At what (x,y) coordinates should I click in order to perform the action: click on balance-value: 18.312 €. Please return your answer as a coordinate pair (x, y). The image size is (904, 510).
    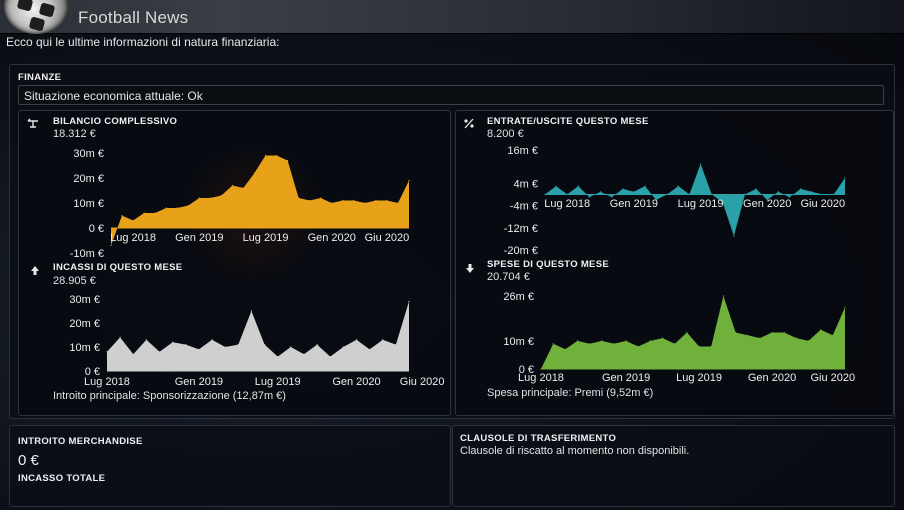
    Looking at the image, I should click on (74, 134).